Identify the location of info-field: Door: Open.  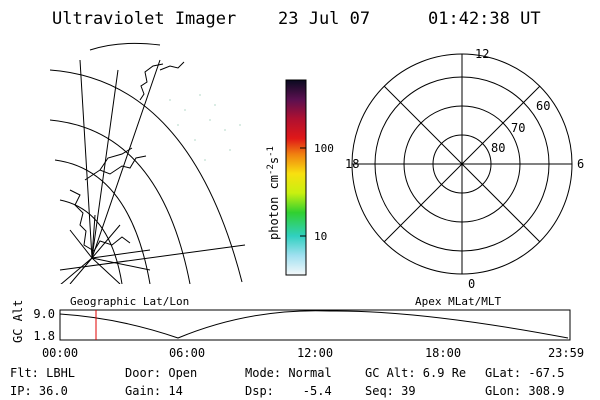
(161, 373).